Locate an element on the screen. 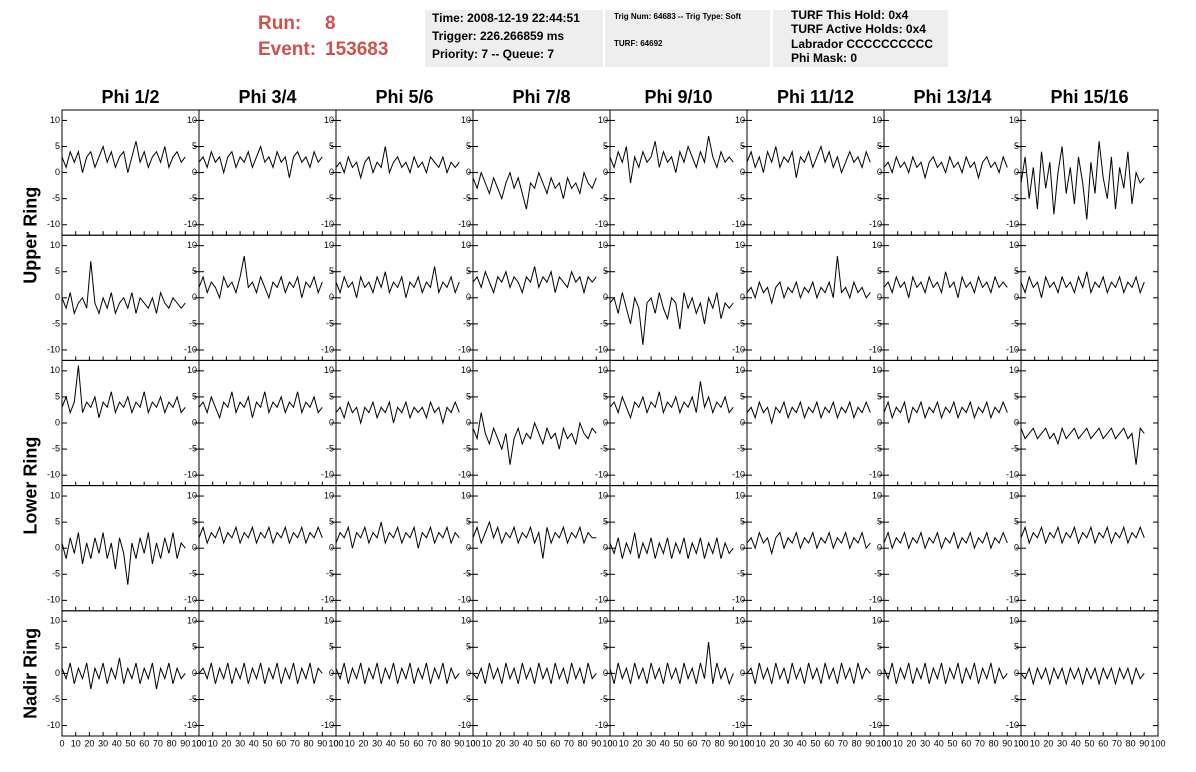 This screenshot has width=1196, height=772. run: 8 is located at coordinates (330, 23).